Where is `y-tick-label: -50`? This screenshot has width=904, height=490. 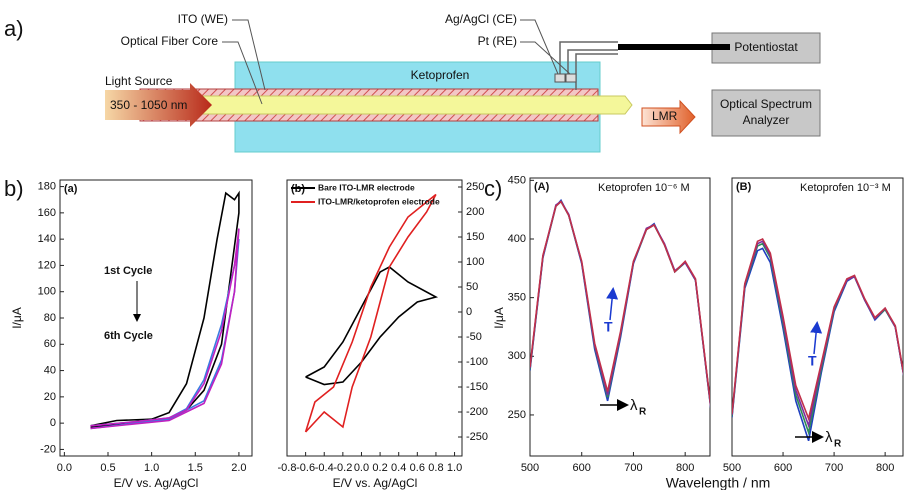
y-tick-label: -50 is located at coordinates (474, 337).